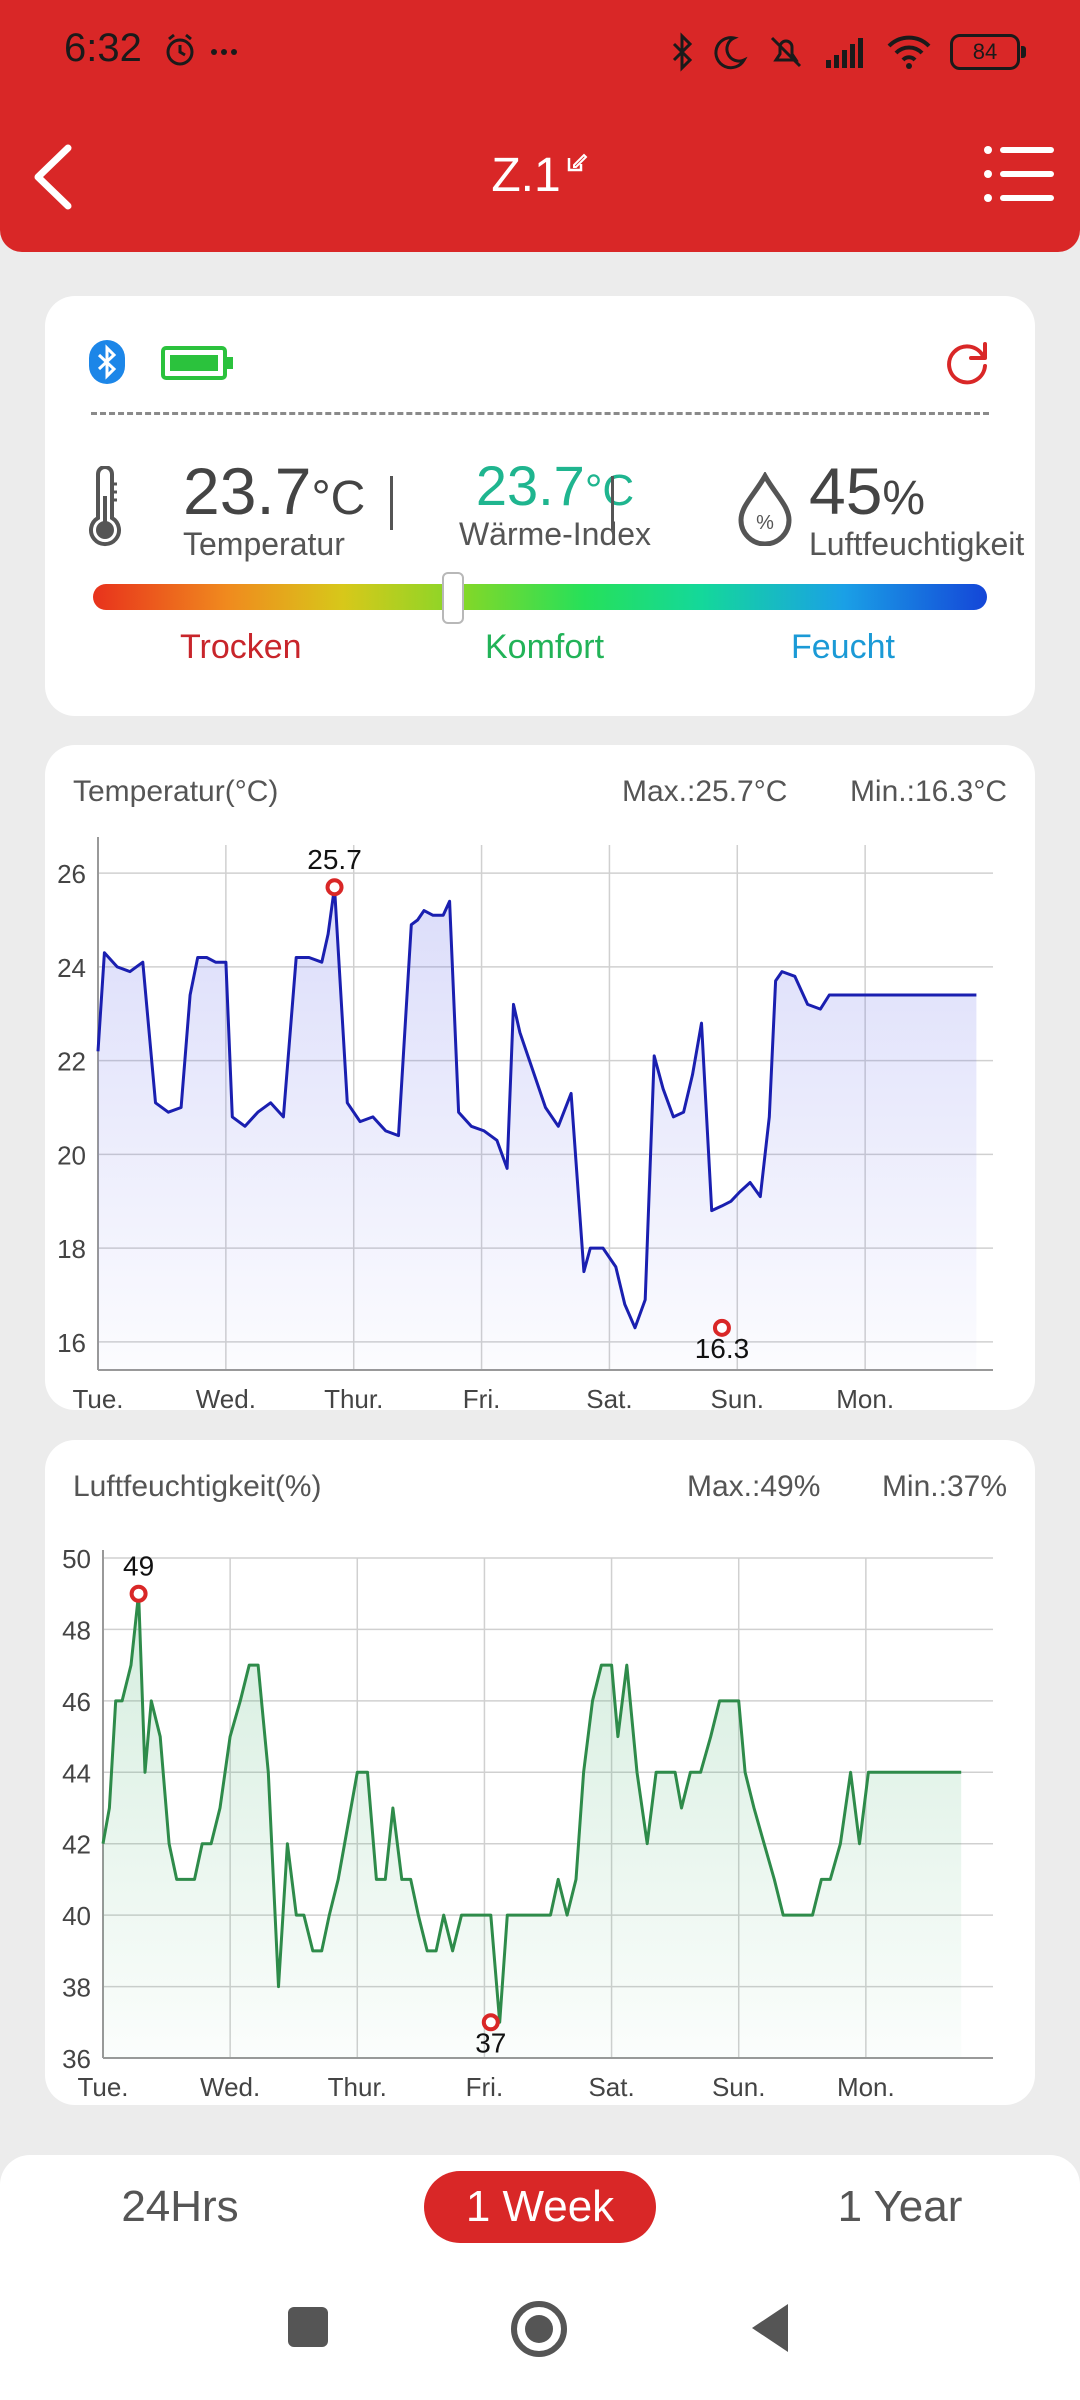 The height and width of the screenshot is (2400, 1080). I want to click on do-not-disturb-icon, so click(731, 53).